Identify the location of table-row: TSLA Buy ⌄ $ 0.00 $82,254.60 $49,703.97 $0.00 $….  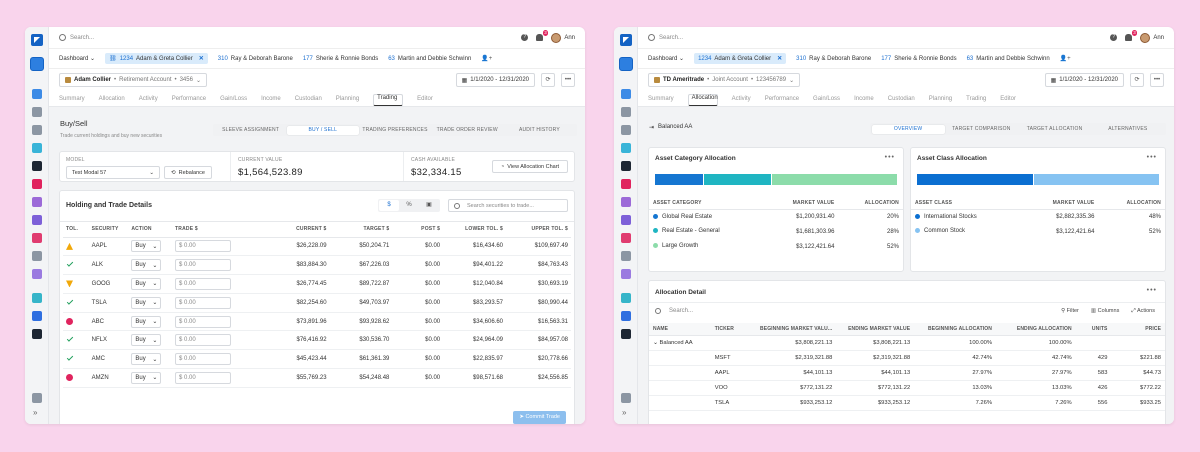
(317, 303).